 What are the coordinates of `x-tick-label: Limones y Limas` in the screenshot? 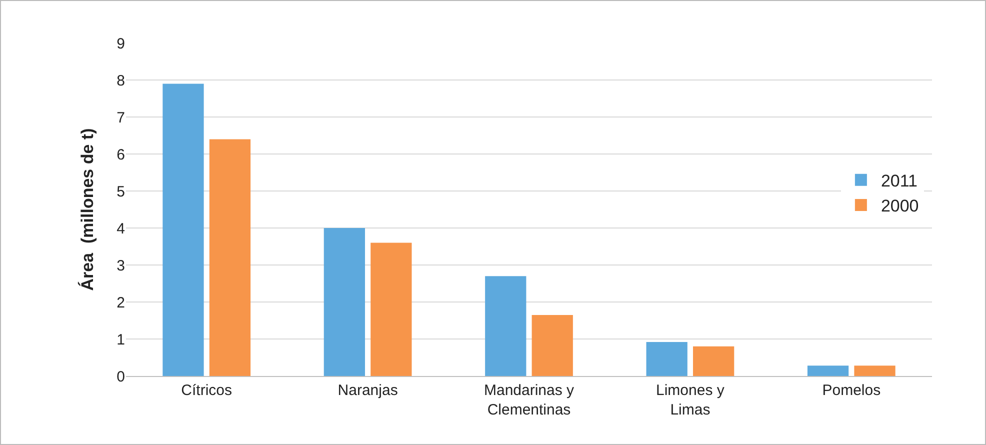 It's located at (690, 400).